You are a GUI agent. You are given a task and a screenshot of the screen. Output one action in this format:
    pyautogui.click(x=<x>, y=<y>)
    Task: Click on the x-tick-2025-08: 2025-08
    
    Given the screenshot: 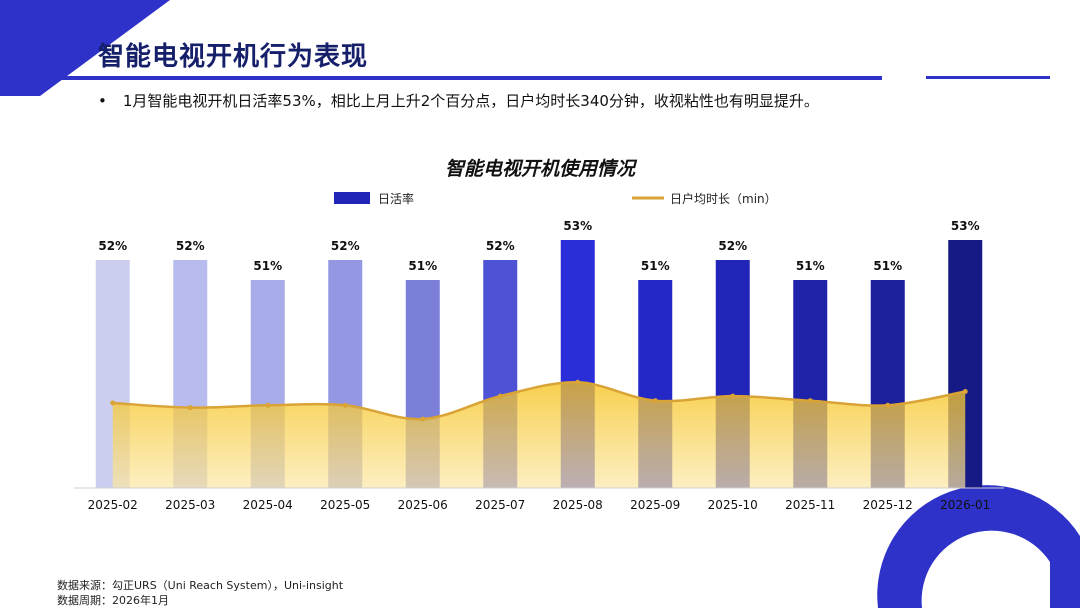 What is the action you would take?
    pyautogui.click(x=578, y=505)
    